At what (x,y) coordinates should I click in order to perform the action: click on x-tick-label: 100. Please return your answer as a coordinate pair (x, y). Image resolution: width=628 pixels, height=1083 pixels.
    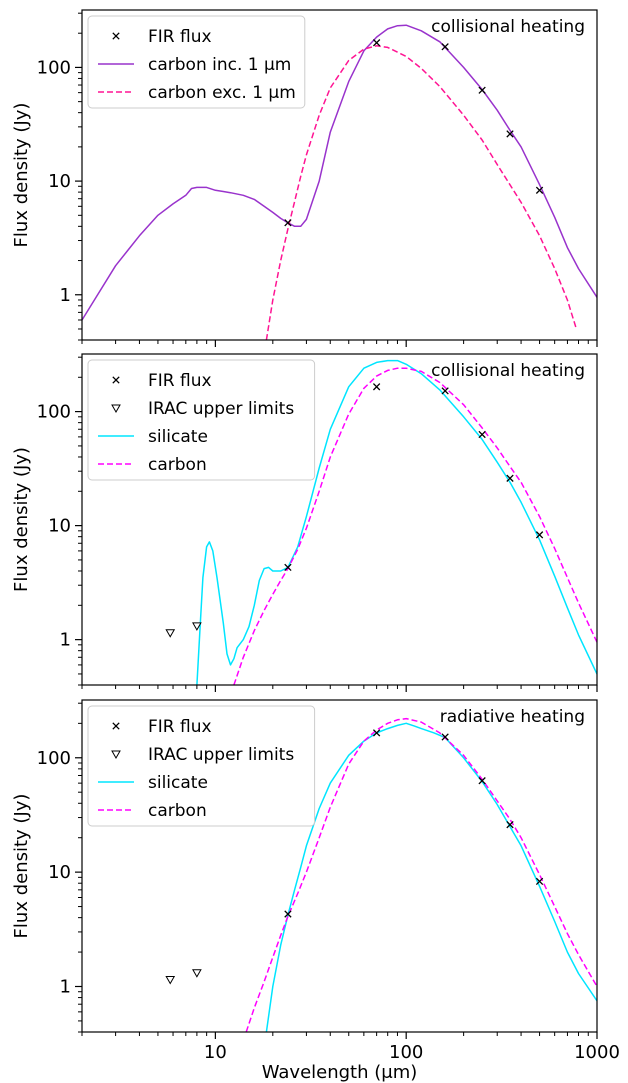
    Looking at the image, I should click on (406, 1052).